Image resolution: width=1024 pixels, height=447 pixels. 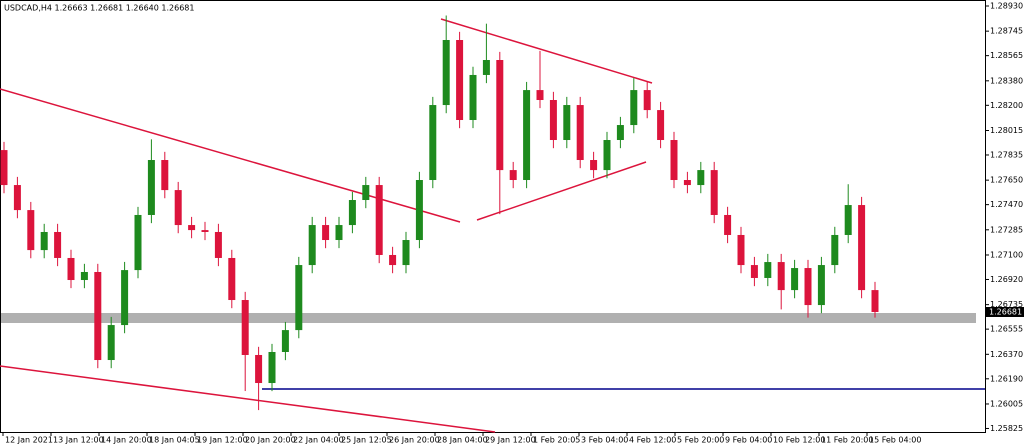 What do you see at coordinates (1006, 55) in the screenshot?
I see `y-tick-label: 1.28565` at bounding box center [1006, 55].